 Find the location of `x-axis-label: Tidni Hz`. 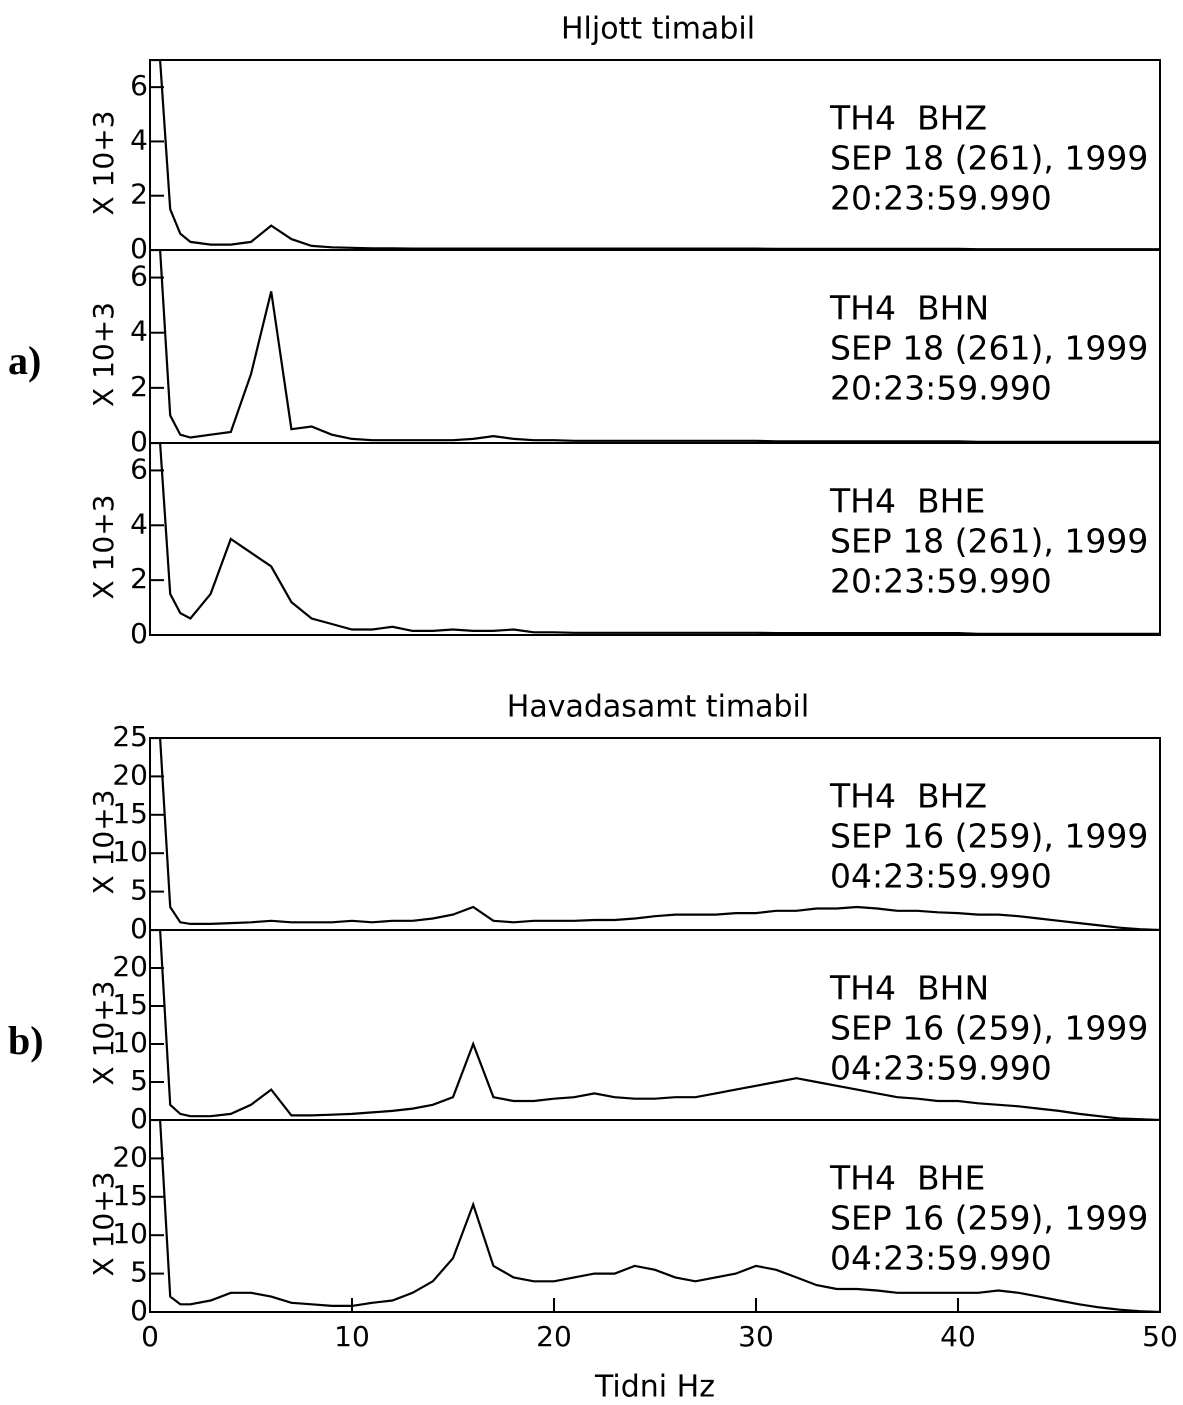

x-axis-label: Tidni Hz is located at coordinates (654, 1387).